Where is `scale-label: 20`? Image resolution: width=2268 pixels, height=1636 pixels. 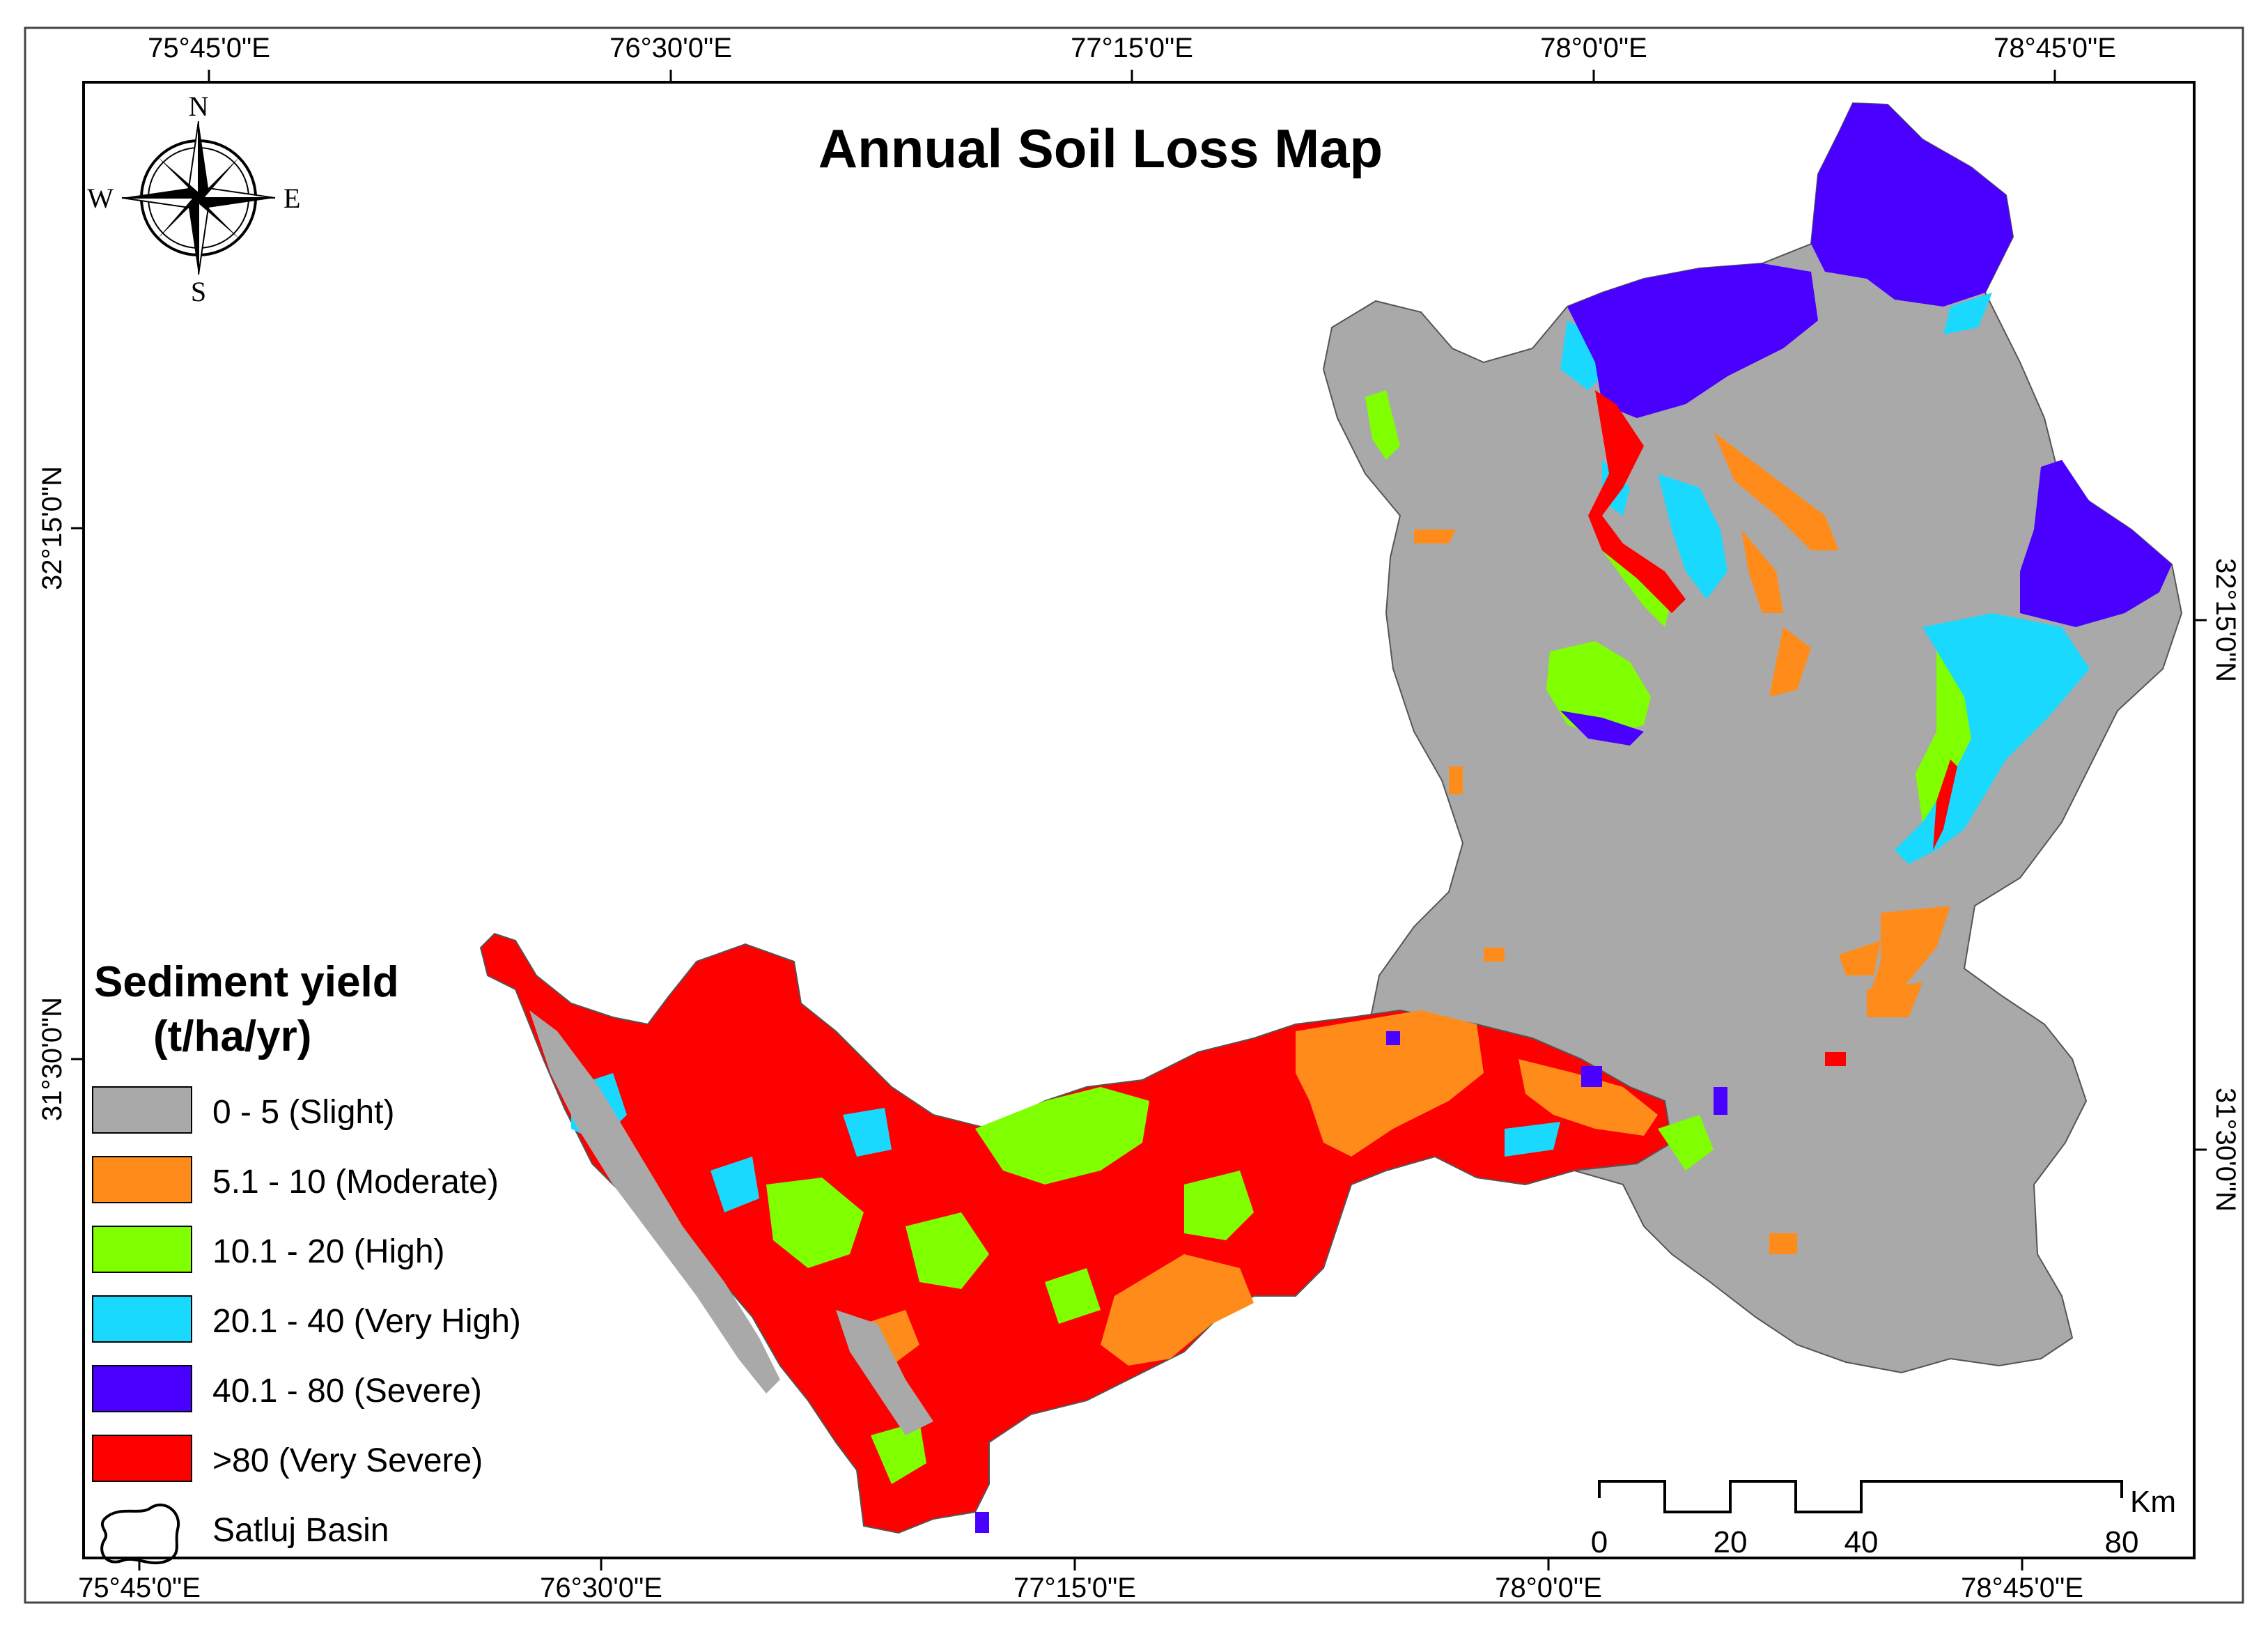
scale-label: 20 is located at coordinates (1731, 1542).